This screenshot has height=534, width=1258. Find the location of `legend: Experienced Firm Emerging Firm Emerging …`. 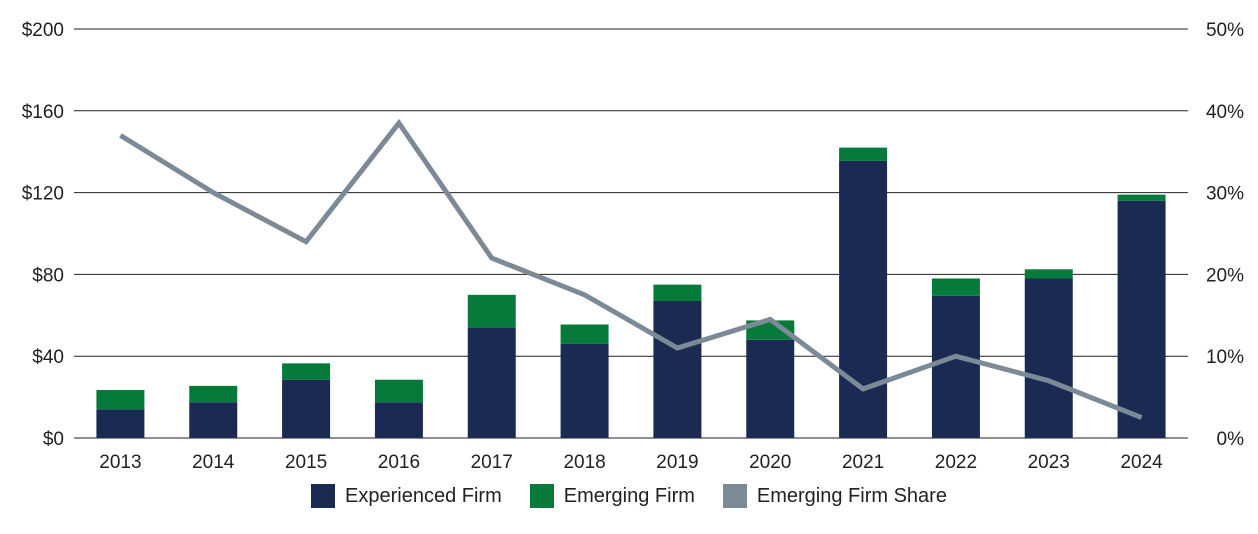

legend: Experienced Firm Emerging Firm Emerging … is located at coordinates (629, 496).